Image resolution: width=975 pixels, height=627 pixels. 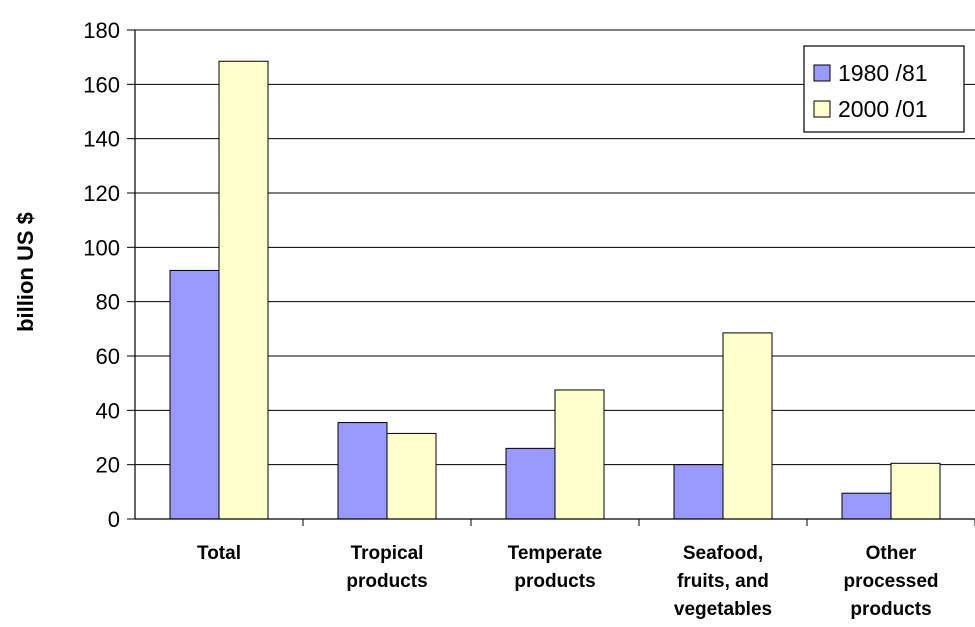 I want to click on y-tick-labels: 0 20 40 60 80 100 120 140 160 180, so click(x=101, y=275).